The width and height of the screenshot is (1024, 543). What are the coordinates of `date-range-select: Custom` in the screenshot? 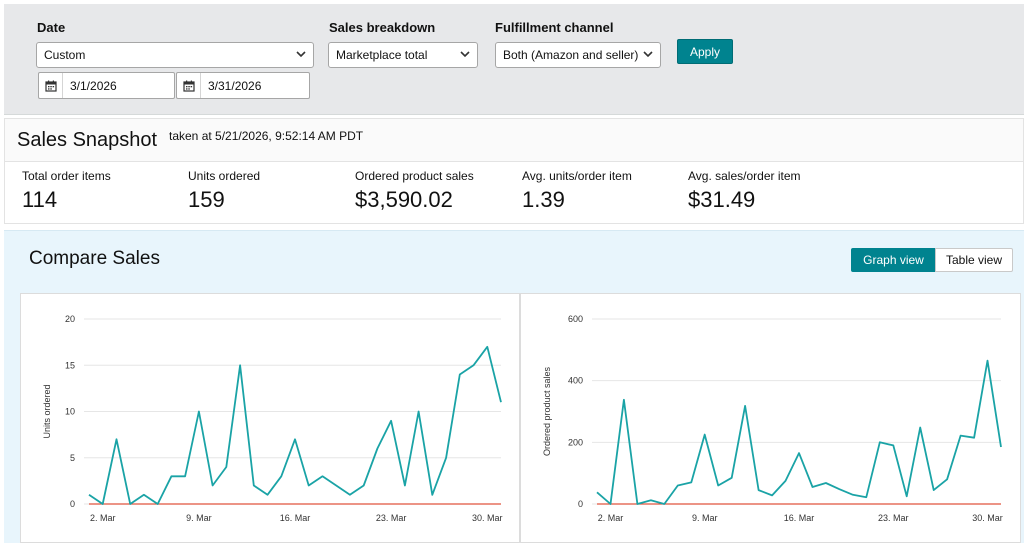 It's located at (175, 55).